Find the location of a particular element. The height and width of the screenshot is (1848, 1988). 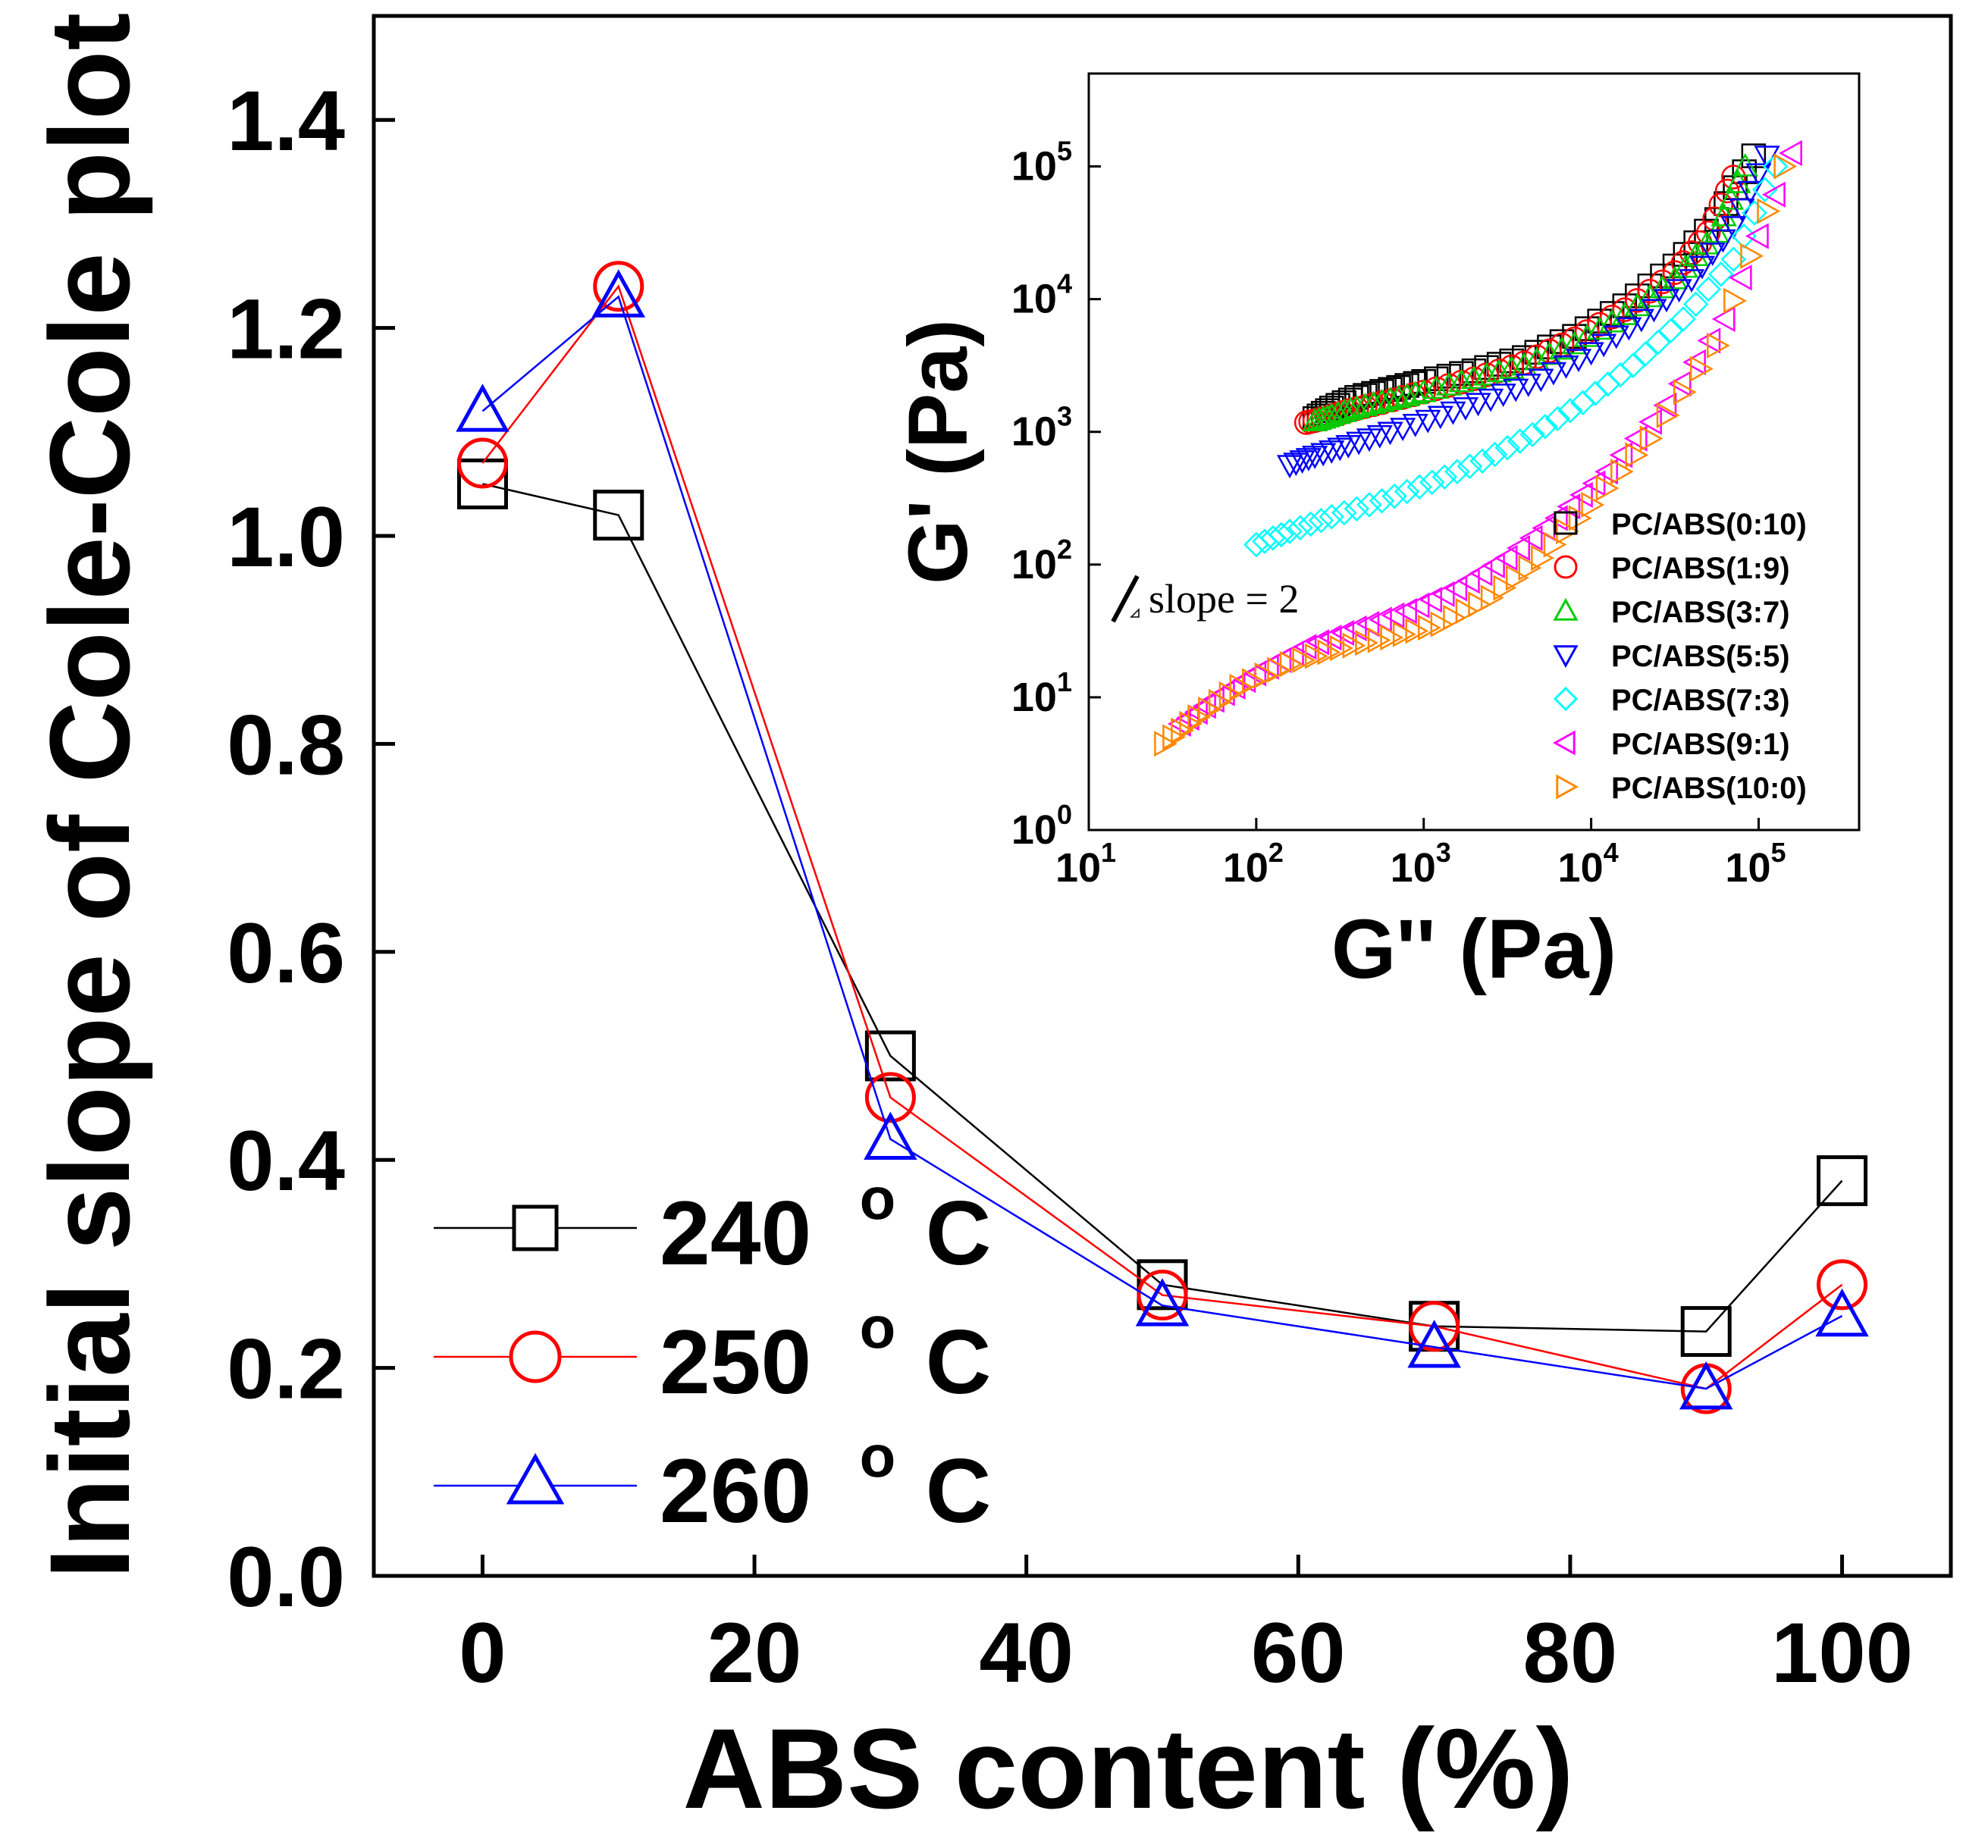

inset-legend-marker is located at coordinates (1566, 609).